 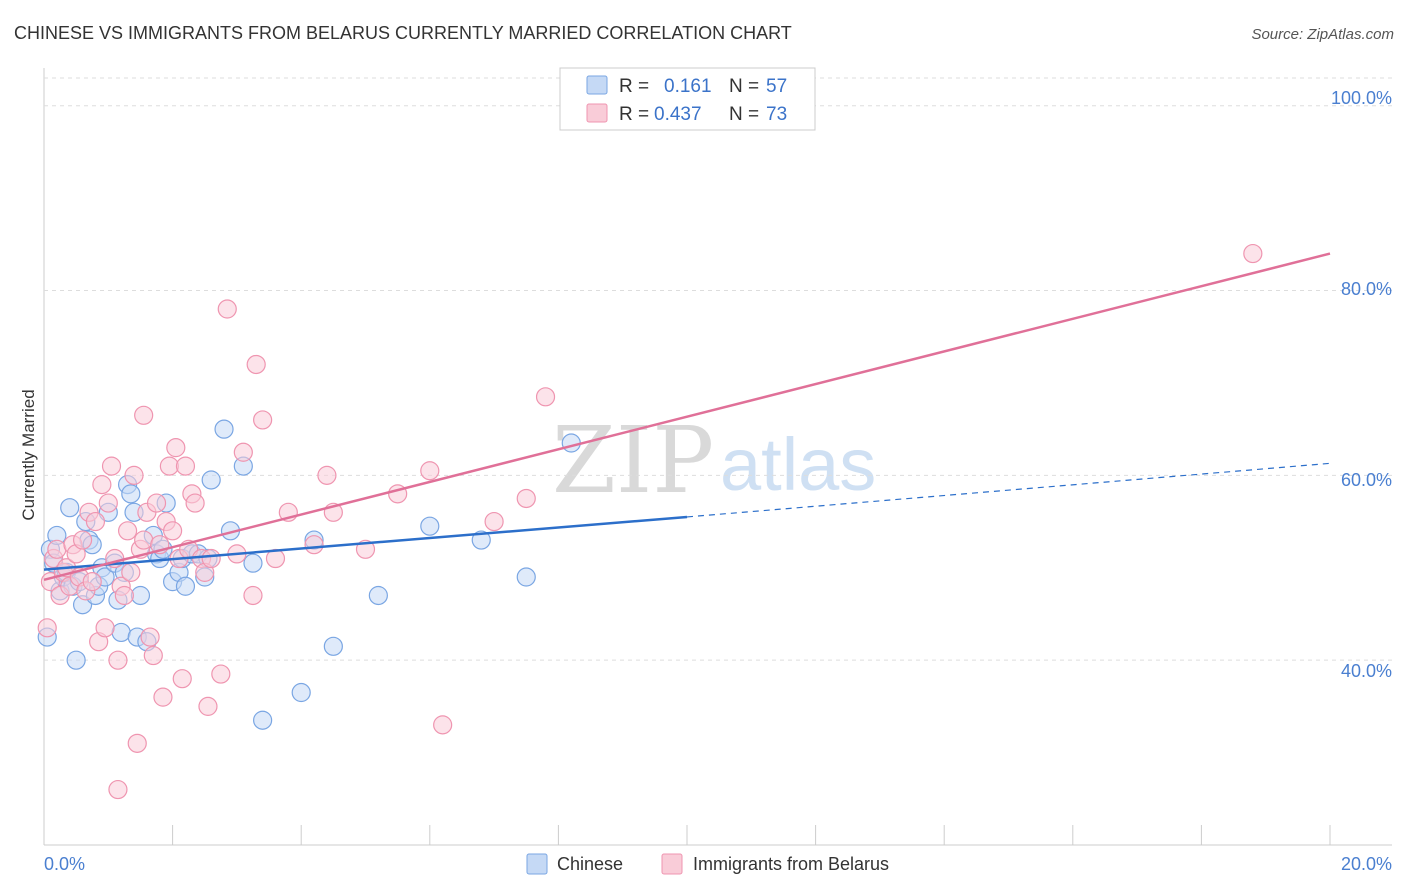 I want to click on bottom-legend-swatch-chinese, so click(x=537, y=864).